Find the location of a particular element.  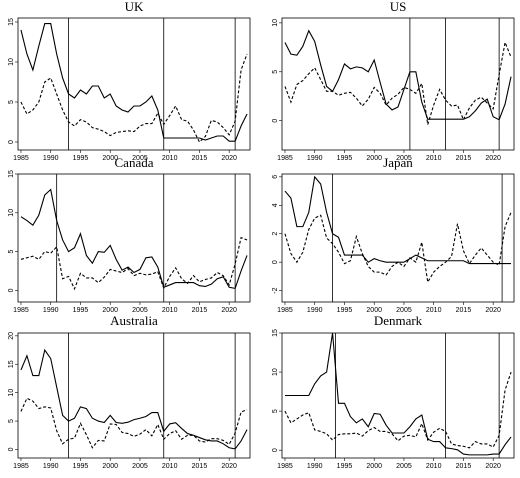

chart-title: Canada is located at coordinates (134, 162).